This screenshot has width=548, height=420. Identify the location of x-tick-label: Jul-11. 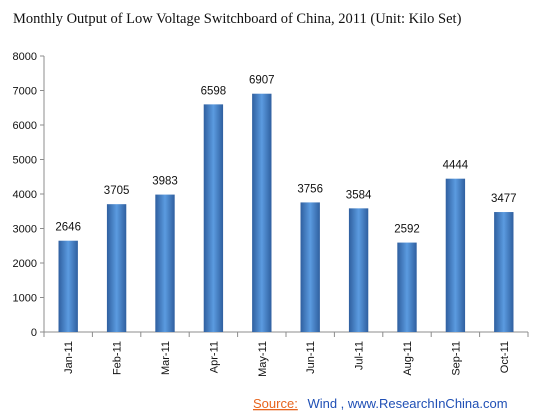
(360, 355).